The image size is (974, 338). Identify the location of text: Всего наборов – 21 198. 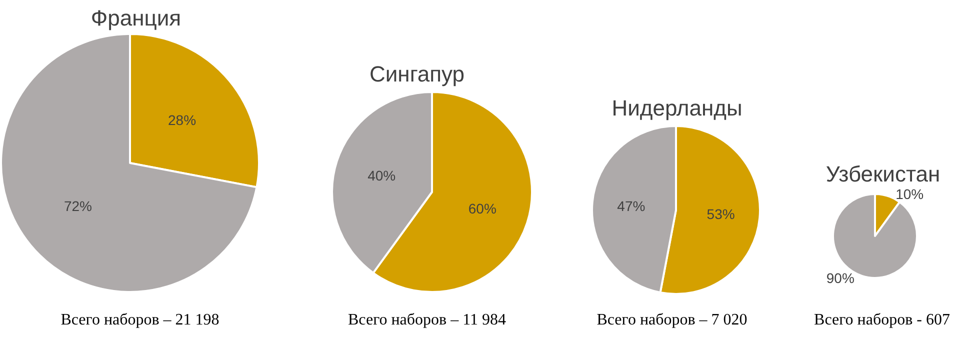
(140, 320).